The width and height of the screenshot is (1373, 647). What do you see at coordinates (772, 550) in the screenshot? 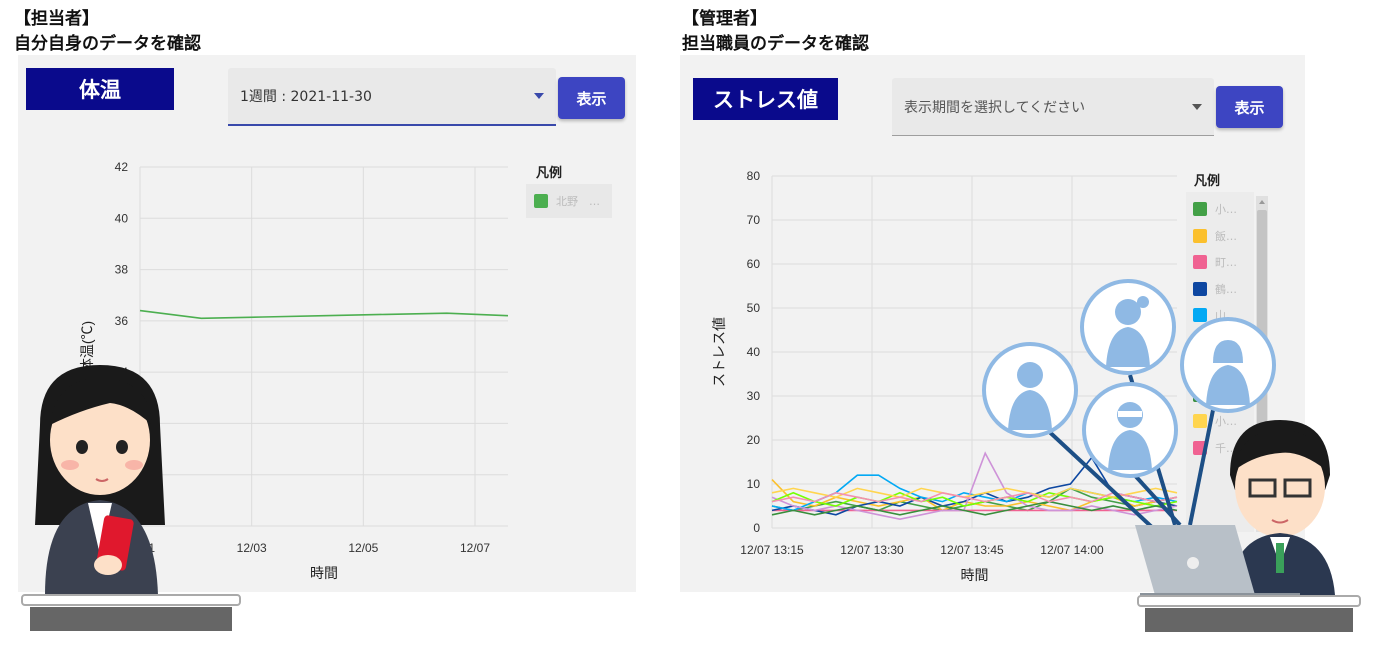
I see `x-tick-label: 12/07 13:15` at bounding box center [772, 550].